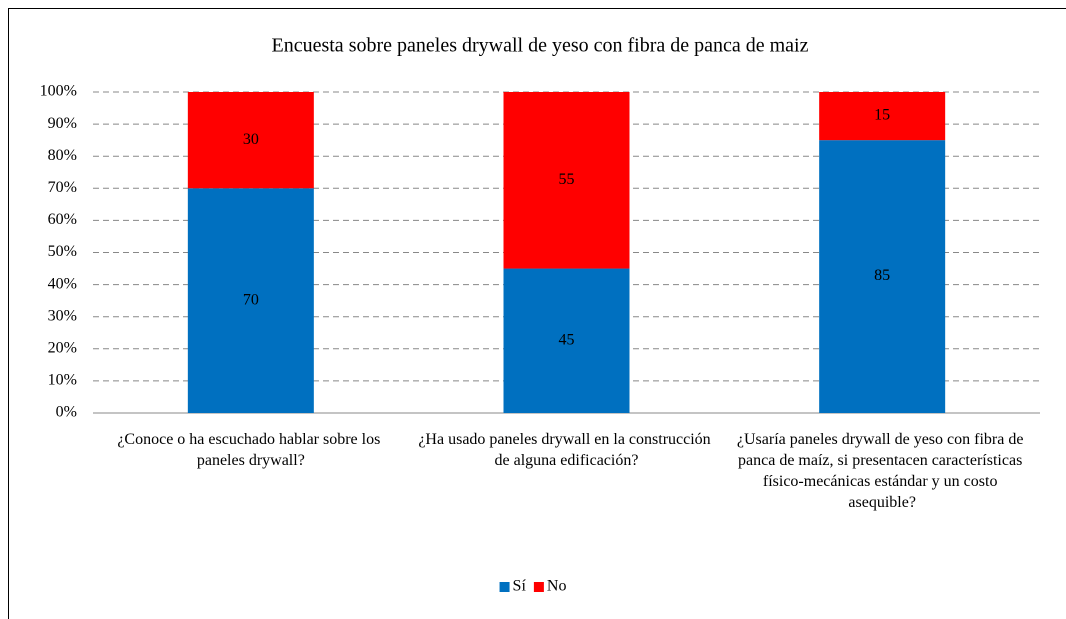 This screenshot has width=1066, height=619. I want to click on data-label: 70, so click(251, 299).